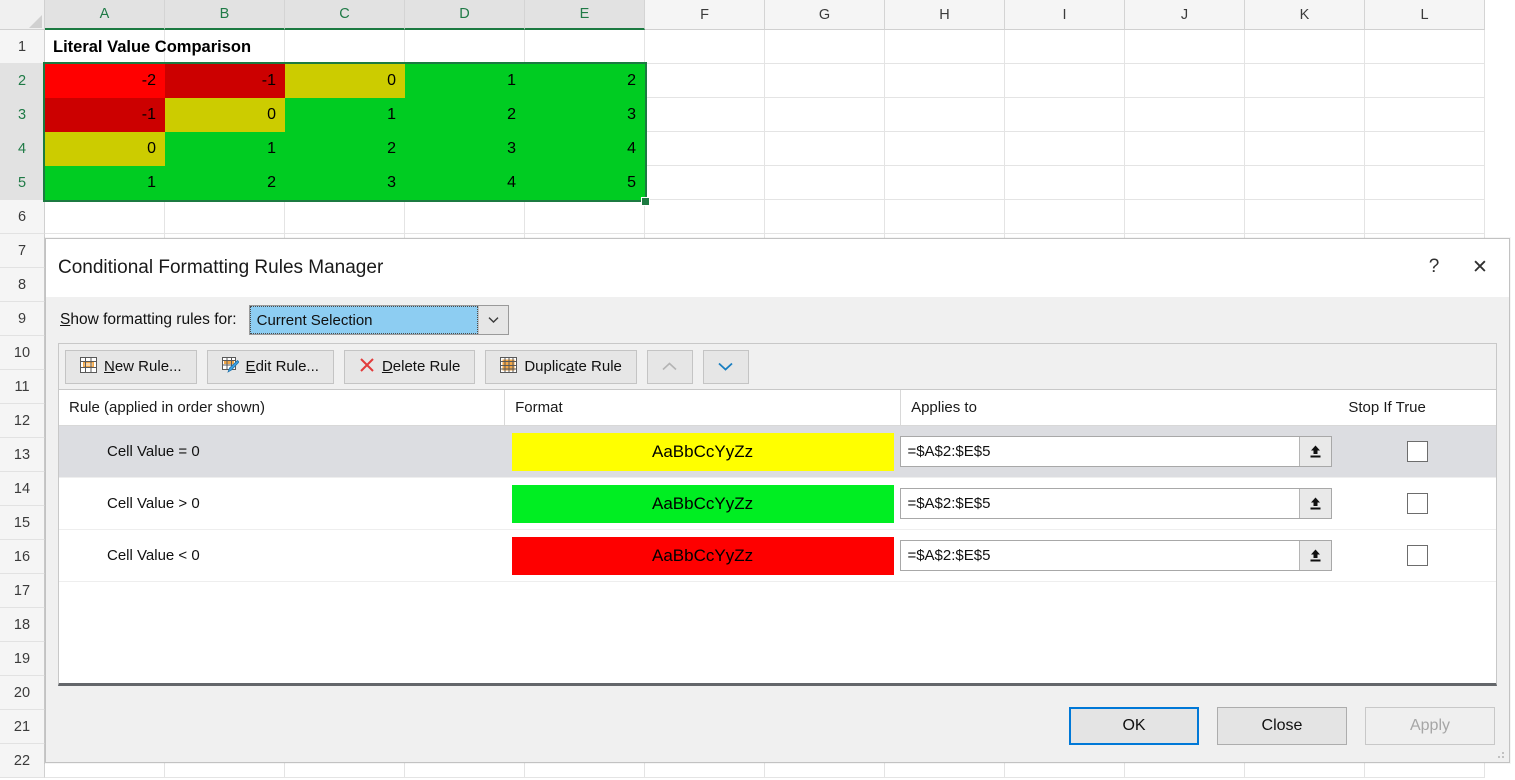 The height and width of the screenshot is (780, 1515). I want to click on column-header-c: C, so click(345, 15).